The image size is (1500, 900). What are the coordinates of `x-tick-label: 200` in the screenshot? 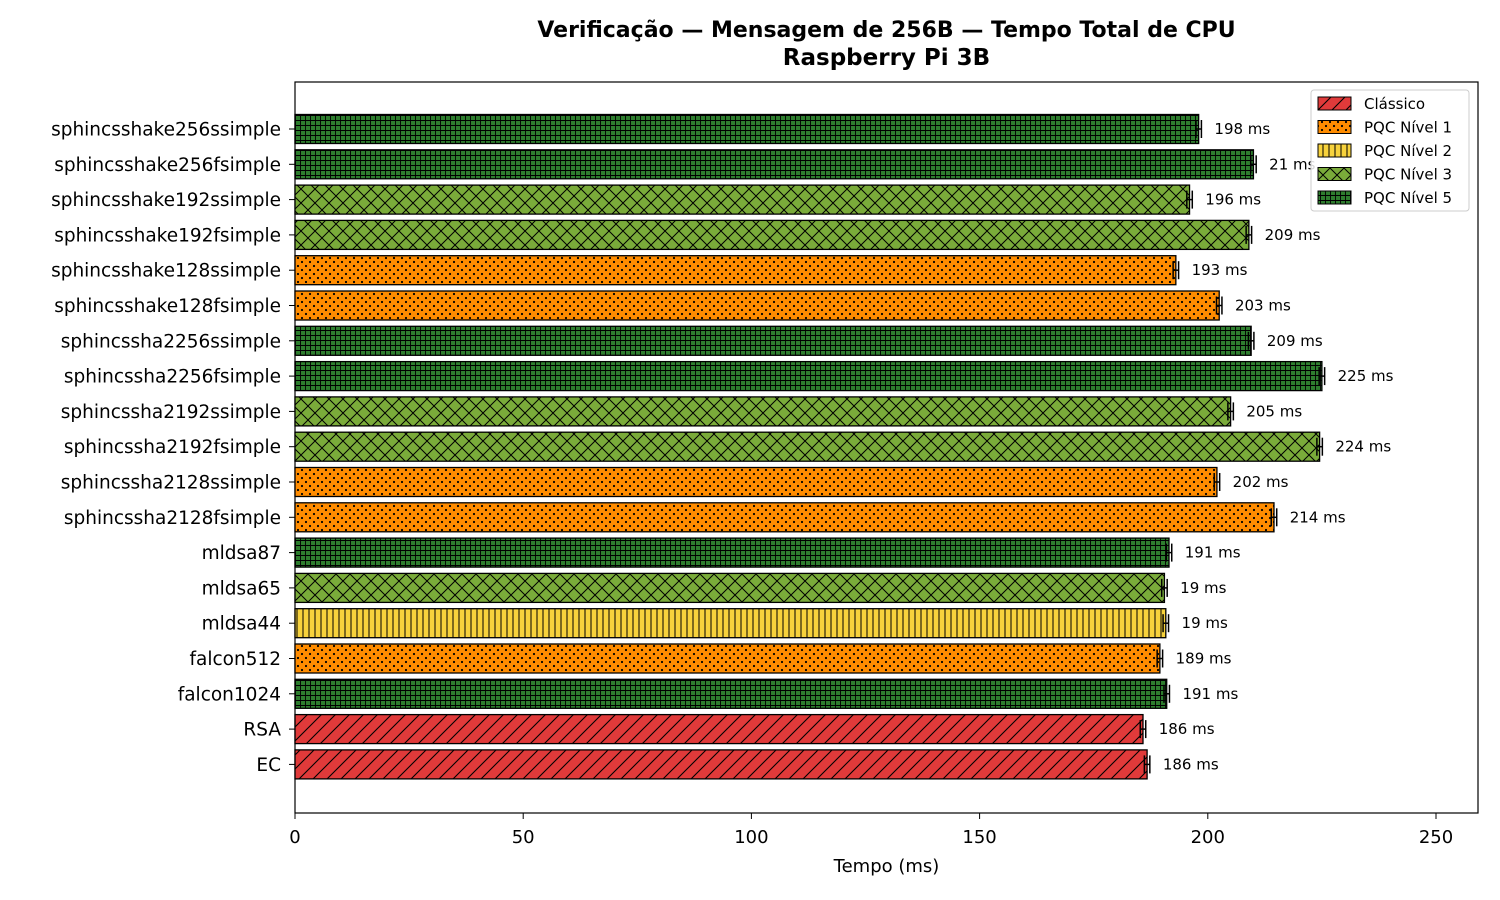 It's located at (1208, 837).